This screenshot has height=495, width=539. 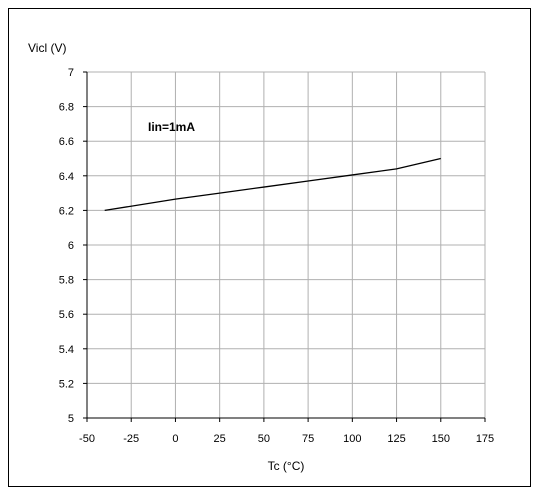 I want to click on x-tick-label: 150, so click(x=441, y=439).